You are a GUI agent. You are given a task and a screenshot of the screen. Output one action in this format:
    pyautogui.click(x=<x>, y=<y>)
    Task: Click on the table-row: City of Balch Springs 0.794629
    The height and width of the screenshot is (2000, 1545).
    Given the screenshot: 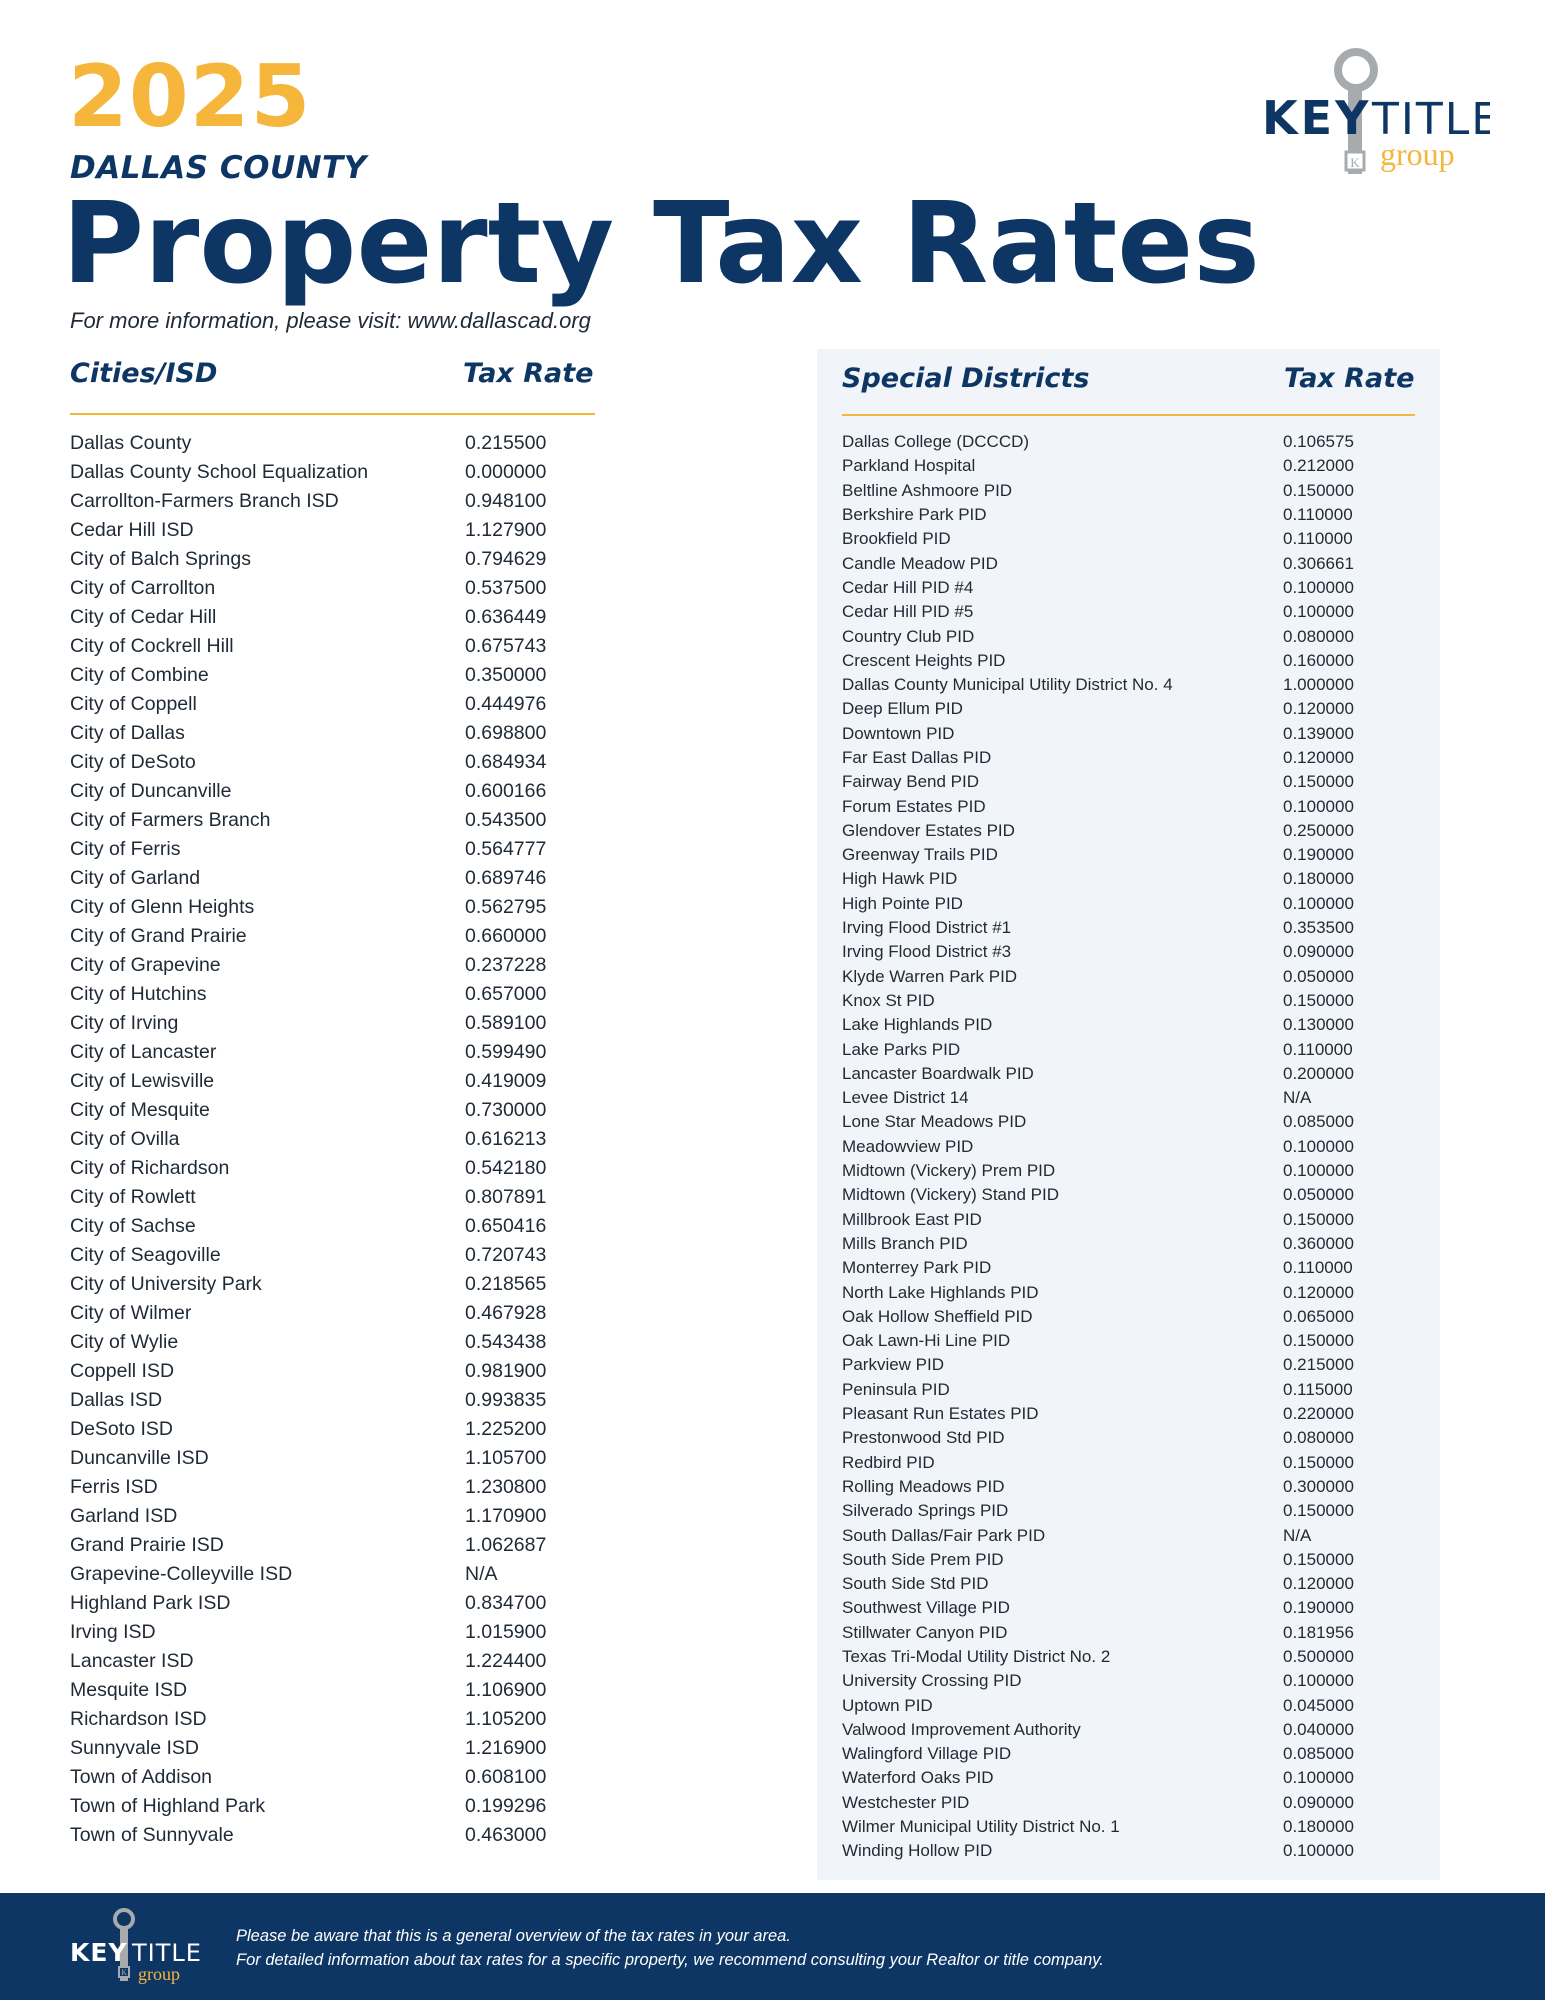 What is the action you would take?
    pyautogui.click(x=340, y=559)
    